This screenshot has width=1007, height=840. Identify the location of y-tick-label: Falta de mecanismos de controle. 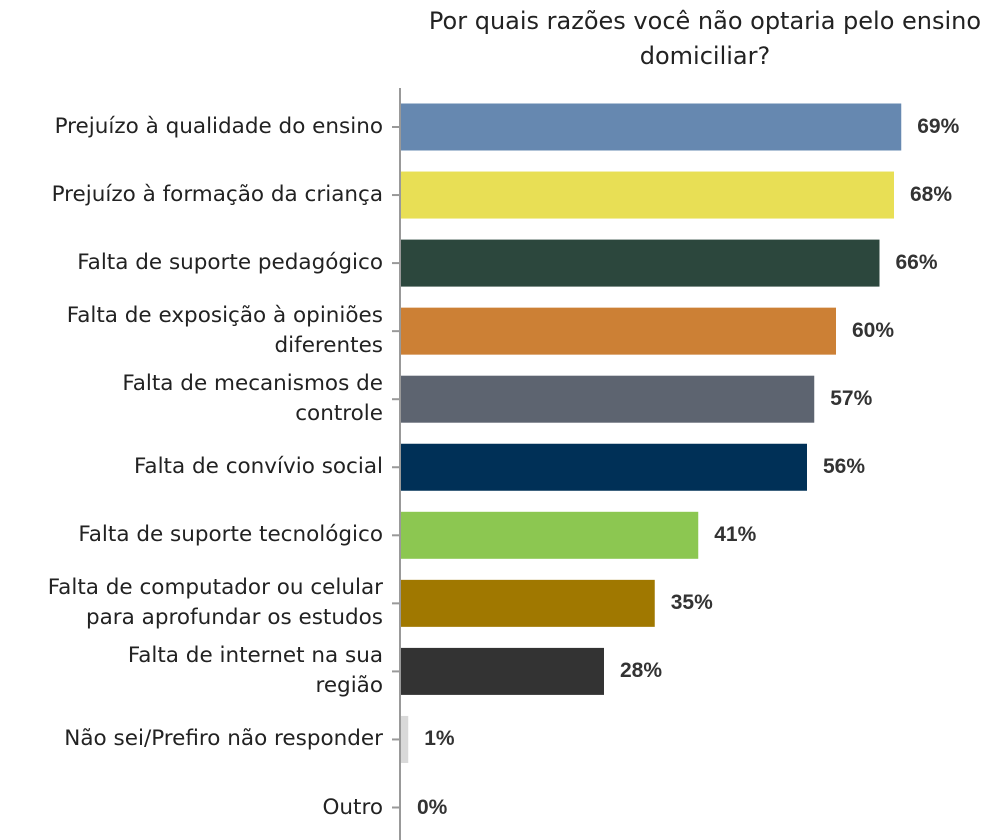
(252, 399).